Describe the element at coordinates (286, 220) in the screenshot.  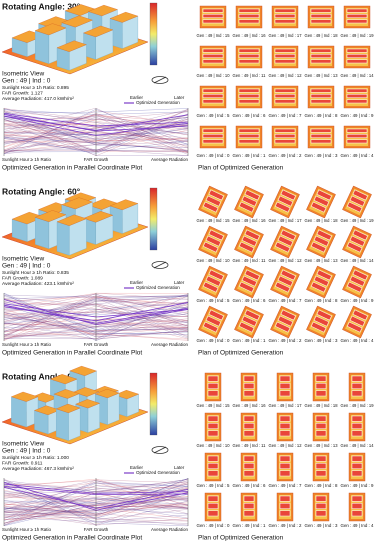
I see `plan-label: Gen : 49 | Ind : 17` at that location.